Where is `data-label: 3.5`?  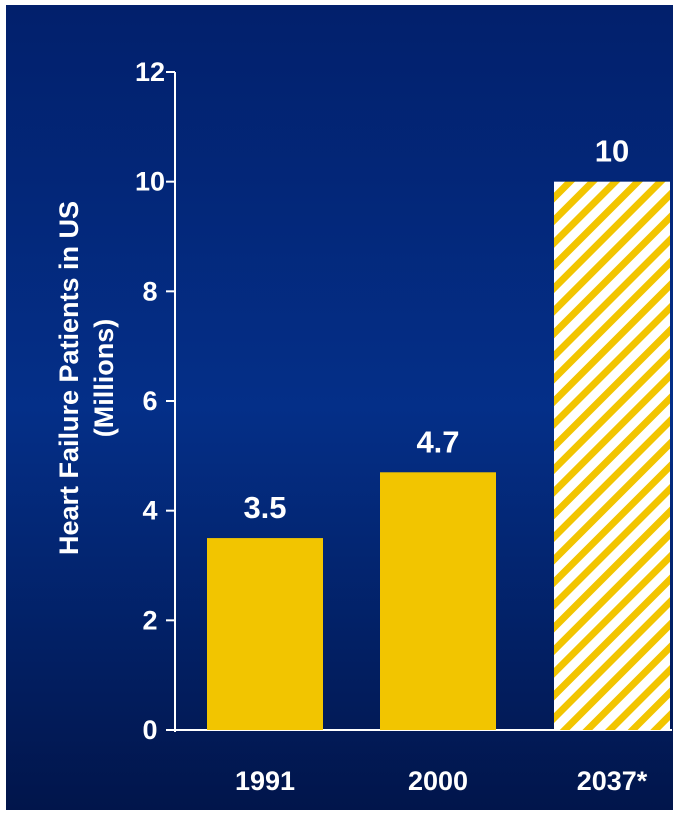
data-label: 3.5 is located at coordinates (264, 507).